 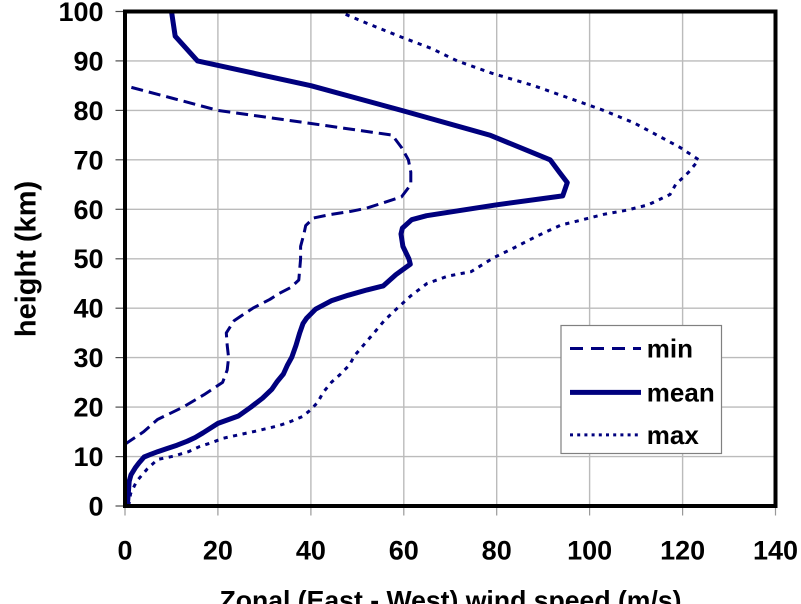 I want to click on svg-text: 30, so click(x=88, y=358).